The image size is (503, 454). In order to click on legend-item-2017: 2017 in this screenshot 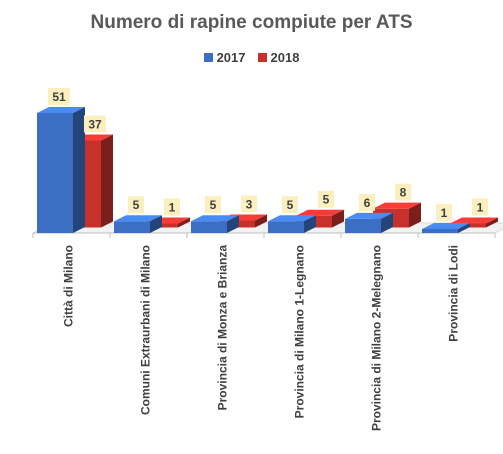, I will do `click(224, 57)`.